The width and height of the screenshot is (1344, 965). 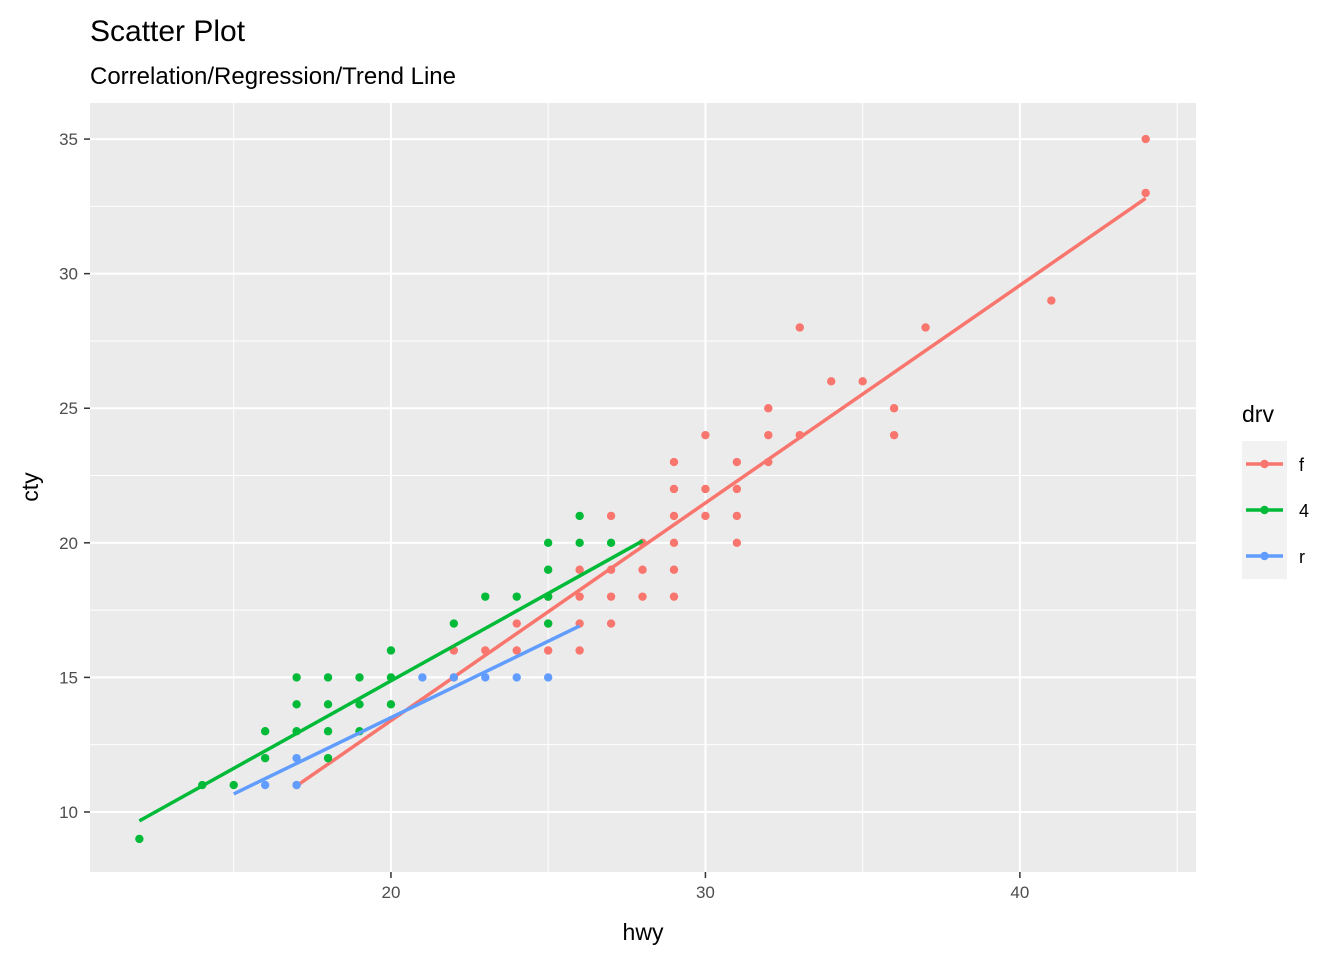 What do you see at coordinates (1019, 892) in the screenshot?
I see `x-tick-label: 40` at bounding box center [1019, 892].